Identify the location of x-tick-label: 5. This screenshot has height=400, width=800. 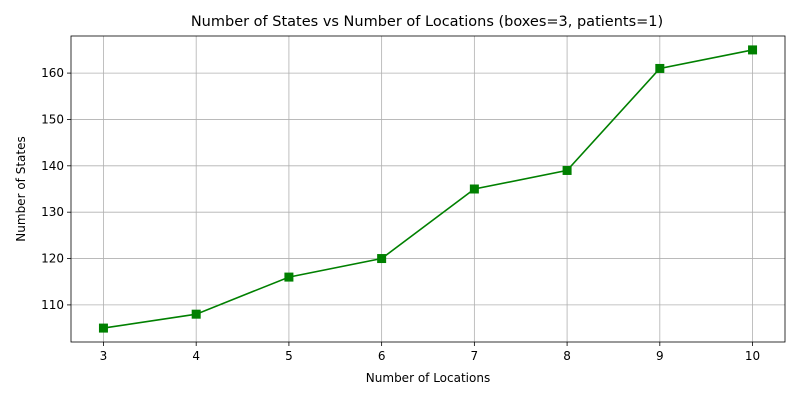
(289, 356).